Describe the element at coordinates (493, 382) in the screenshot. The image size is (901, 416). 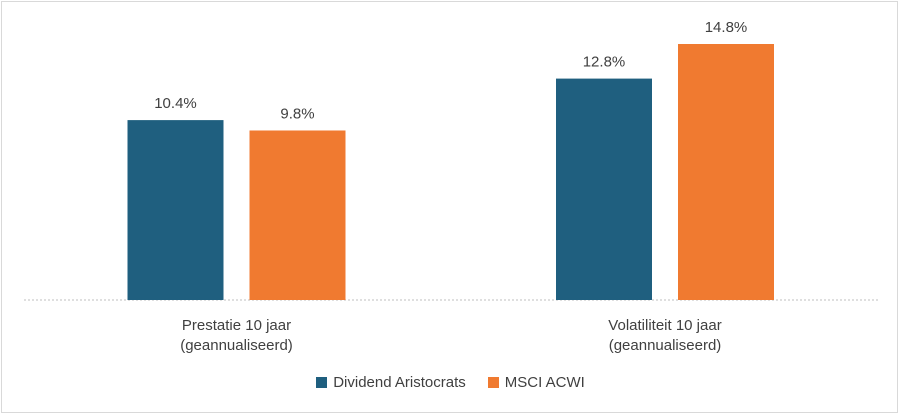
I see `legend-swatch-msci-acwi` at that location.